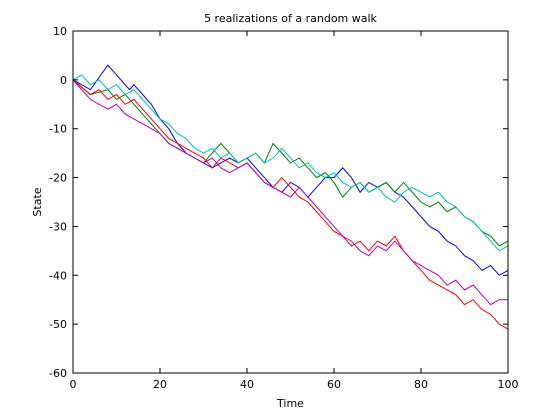 The image size is (560, 420). What do you see at coordinates (58, 275) in the screenshot?
I see `y-tick-label: -40` at bounding box center [58, 275].